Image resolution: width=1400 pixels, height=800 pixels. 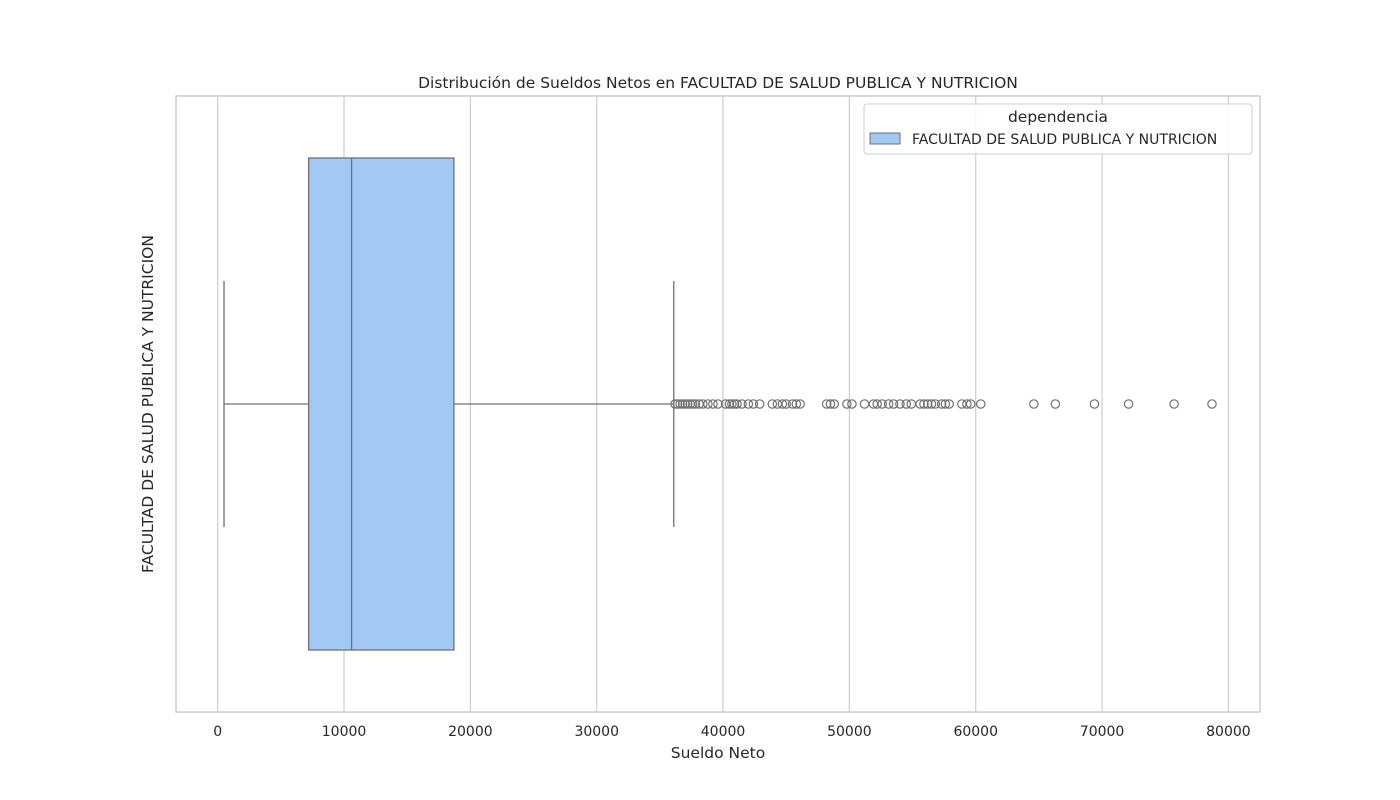 I want to click on x-tick-label-70000: 70000, so click(x=1102, y=732).